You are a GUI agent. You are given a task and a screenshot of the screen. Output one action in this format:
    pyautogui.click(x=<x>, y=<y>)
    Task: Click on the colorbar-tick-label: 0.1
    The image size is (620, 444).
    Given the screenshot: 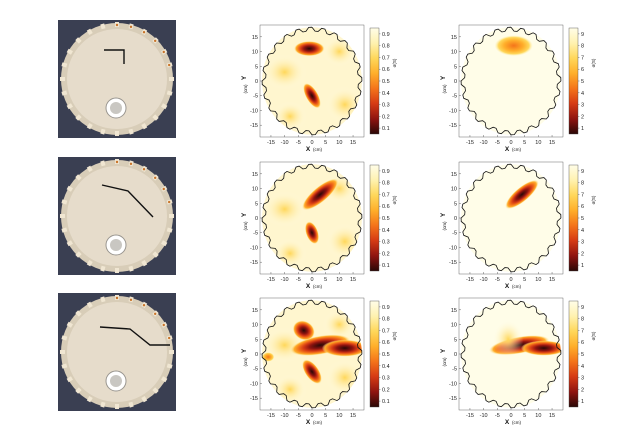 What is the action you would take?
    pyautogui.click(x=386, y=402)
    